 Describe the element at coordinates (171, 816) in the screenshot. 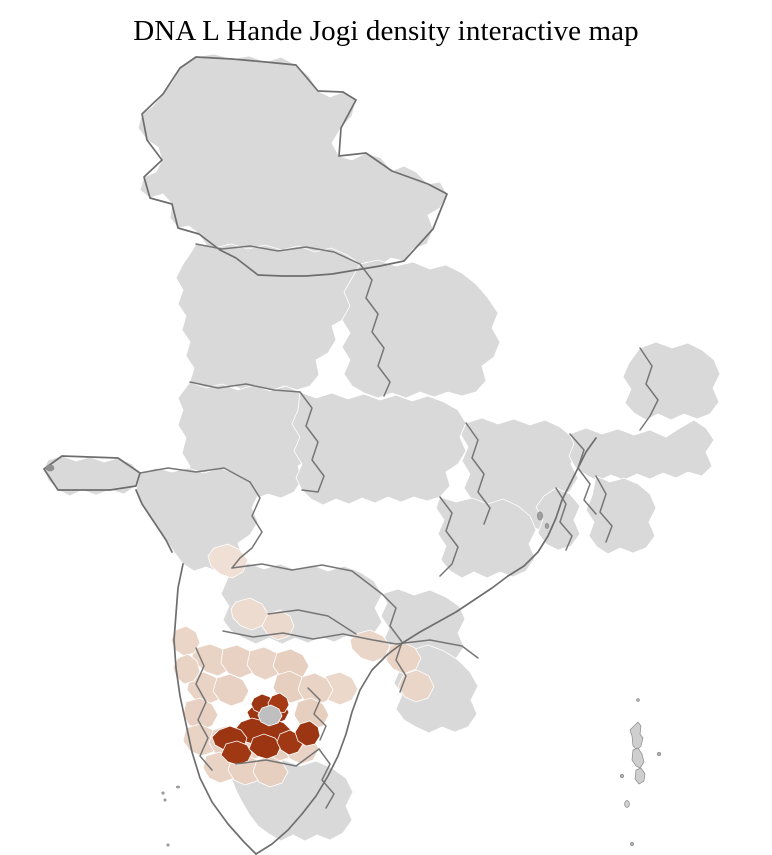

I see `lakshadweep-islands` at that location.